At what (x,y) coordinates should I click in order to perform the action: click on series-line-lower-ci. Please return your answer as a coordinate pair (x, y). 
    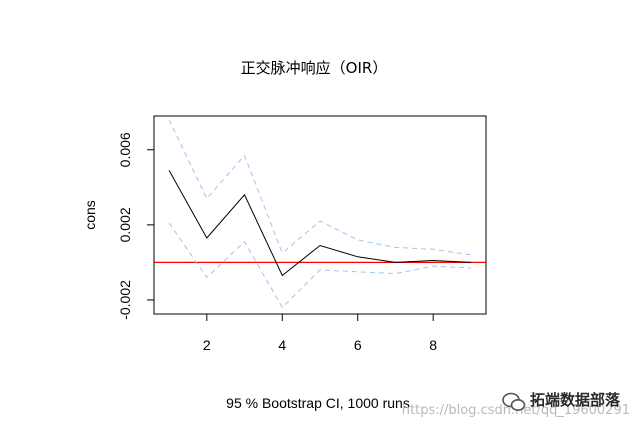
    Looking at the image, I should click on (319, 265).